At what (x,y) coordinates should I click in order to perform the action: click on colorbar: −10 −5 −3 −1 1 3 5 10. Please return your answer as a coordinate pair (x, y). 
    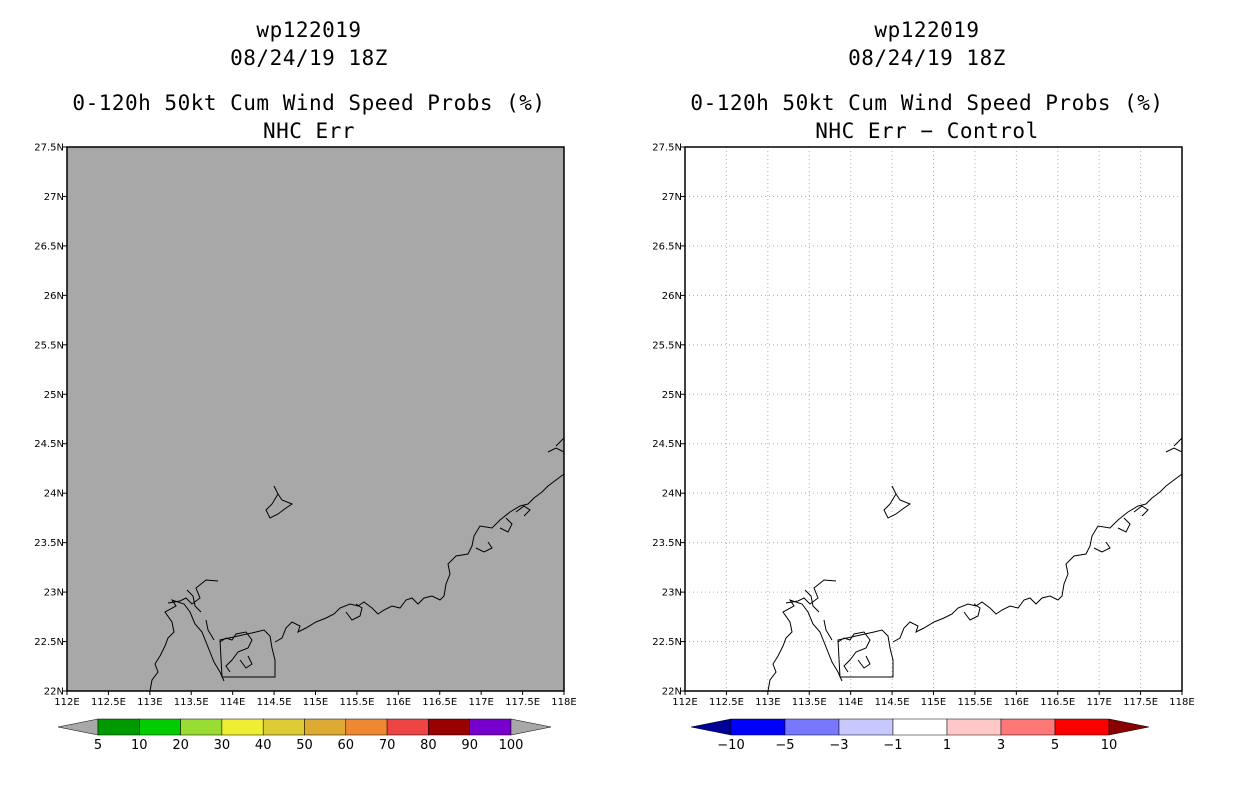
    Looking at the image, I should click on (920, 735).